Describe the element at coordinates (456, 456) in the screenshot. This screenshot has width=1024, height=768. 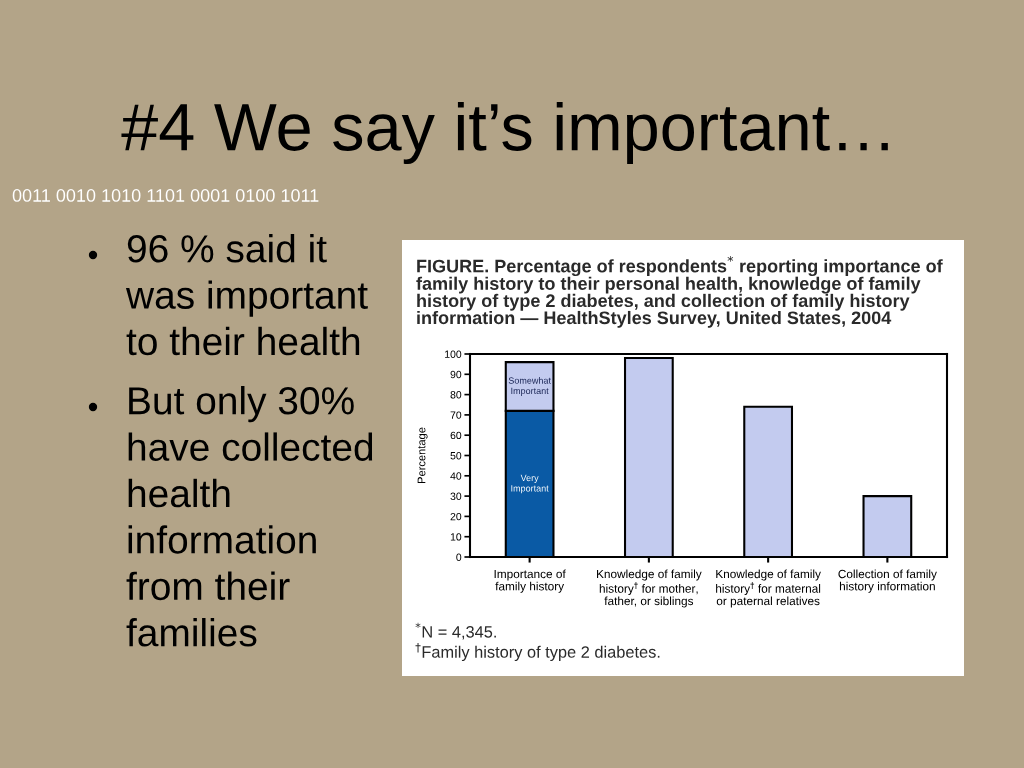
I see `y-tick-label: 50` at that location.